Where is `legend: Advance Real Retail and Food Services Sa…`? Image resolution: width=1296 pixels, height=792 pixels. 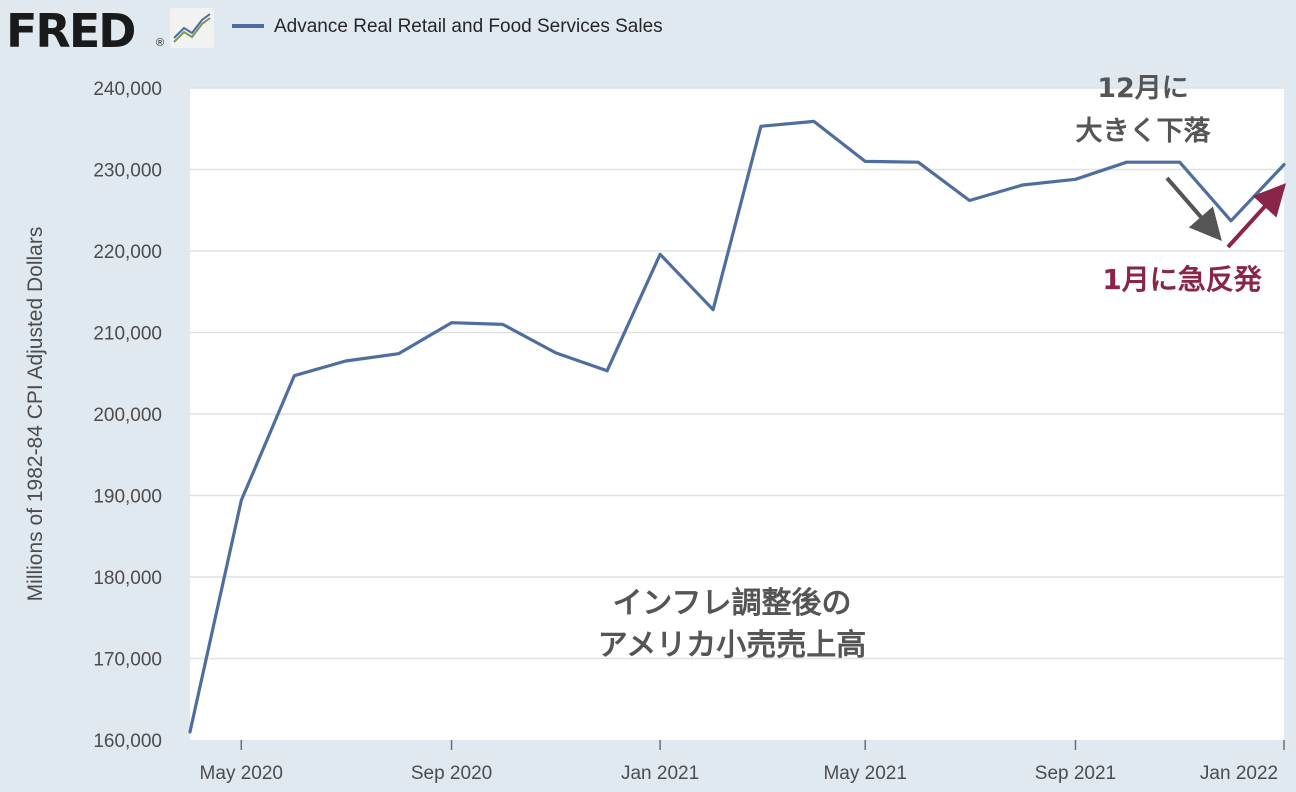 legend: Advance Real Retail and Food Services Sa… is located at coordinates (447, 26).